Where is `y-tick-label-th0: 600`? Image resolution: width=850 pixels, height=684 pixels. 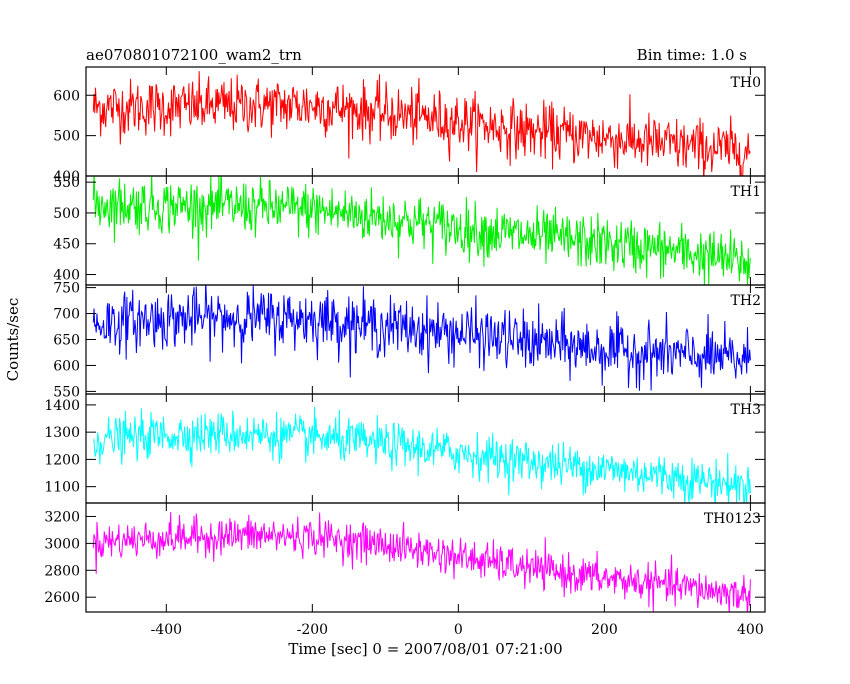
y-tick-label-th0: 600 is located at coordinates (66, 96).